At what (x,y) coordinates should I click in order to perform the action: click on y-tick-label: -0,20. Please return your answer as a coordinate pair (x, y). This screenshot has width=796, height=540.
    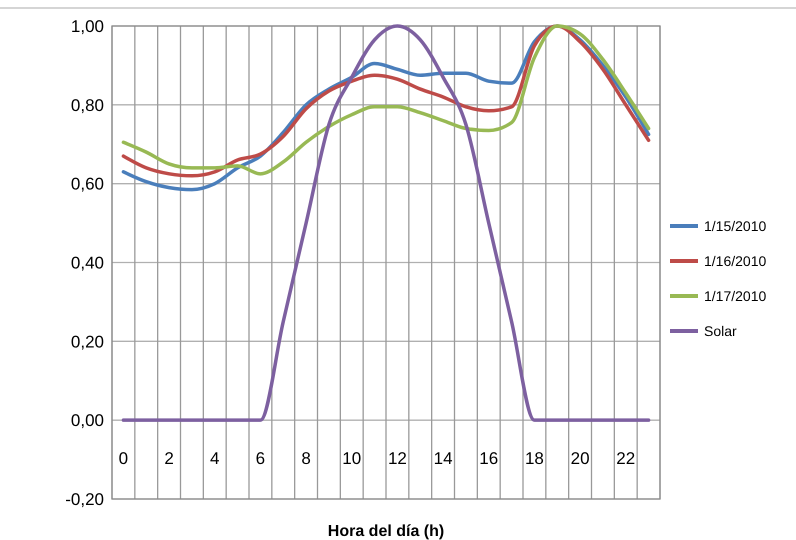
    Looking at the image, I should click on (84, 499).